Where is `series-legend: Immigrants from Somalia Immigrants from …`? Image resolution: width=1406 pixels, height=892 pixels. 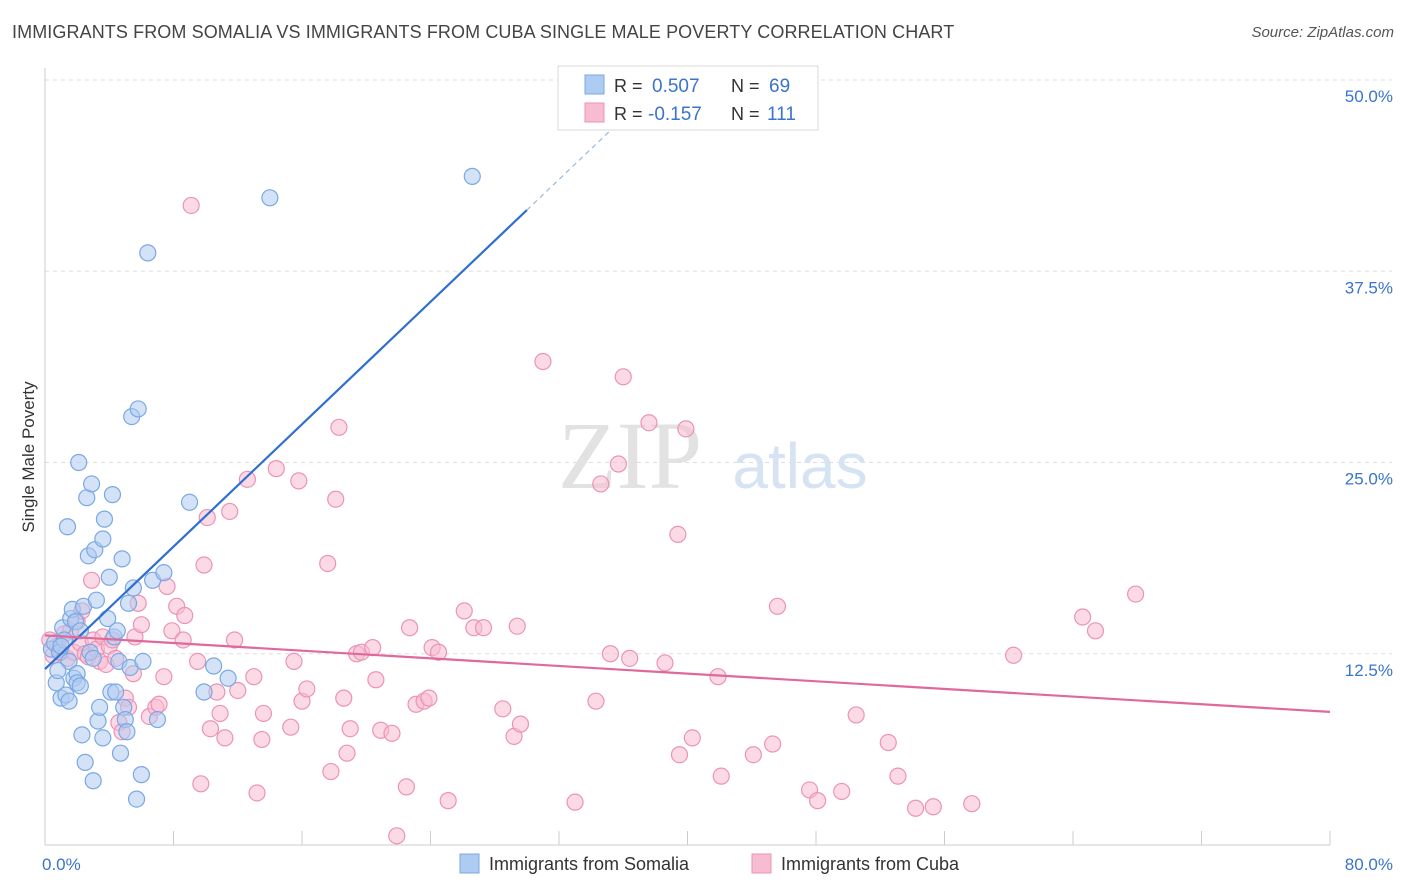
series-legend: Immigrants from Somalia Immigrants from … is located at coordinates (709, 863).